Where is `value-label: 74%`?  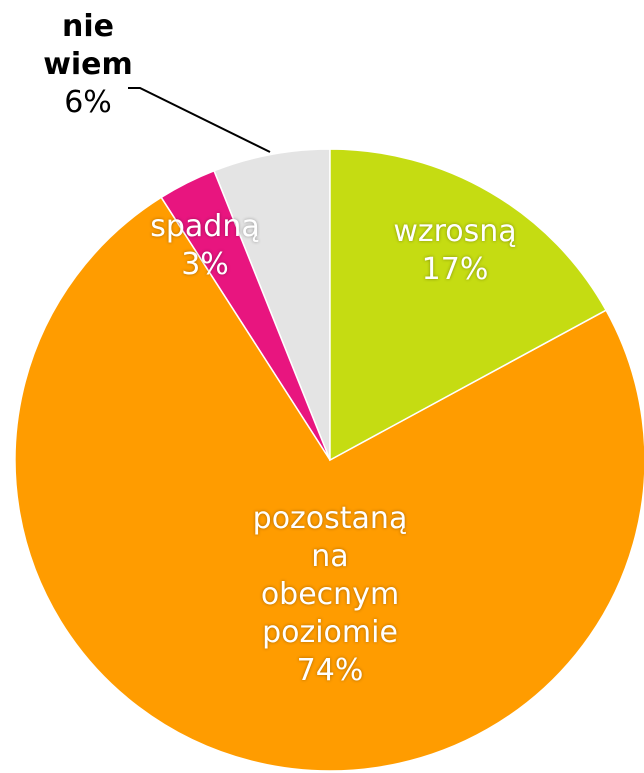
value-label: 74% is located at coordinates (330, 670).